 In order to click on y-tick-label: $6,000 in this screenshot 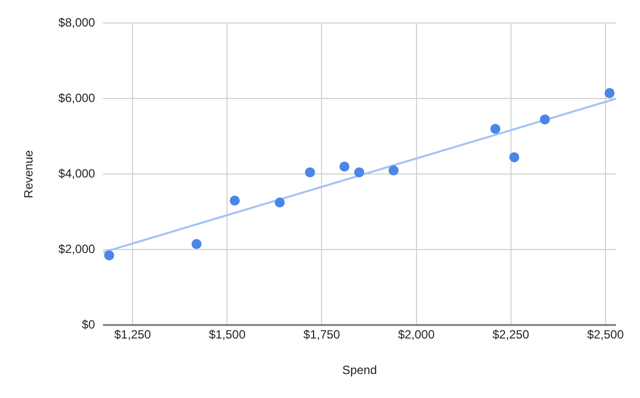, I will do `click(77, 98)`.